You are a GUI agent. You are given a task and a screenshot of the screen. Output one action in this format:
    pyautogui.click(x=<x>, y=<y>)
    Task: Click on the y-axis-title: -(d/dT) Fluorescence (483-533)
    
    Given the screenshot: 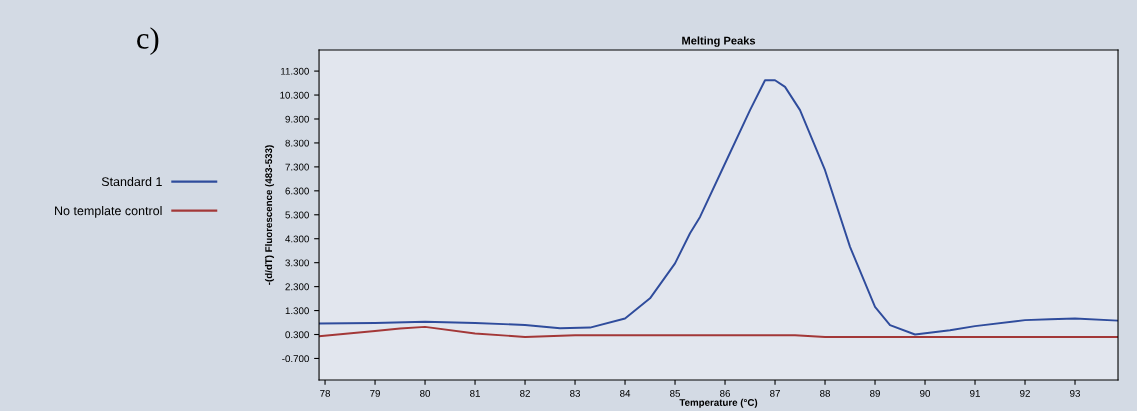 What is the action you would take?
    pyautogui.click(x=269, y=215)
    